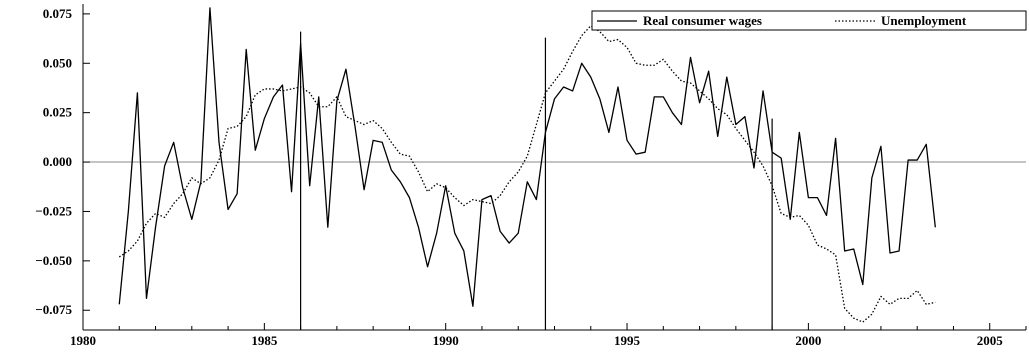 The height and width of the screenshot is (356, 1029). Describe the element at coordinates (83, 340) in the screenshot. I see `x-tick-label: 1980` at that location.